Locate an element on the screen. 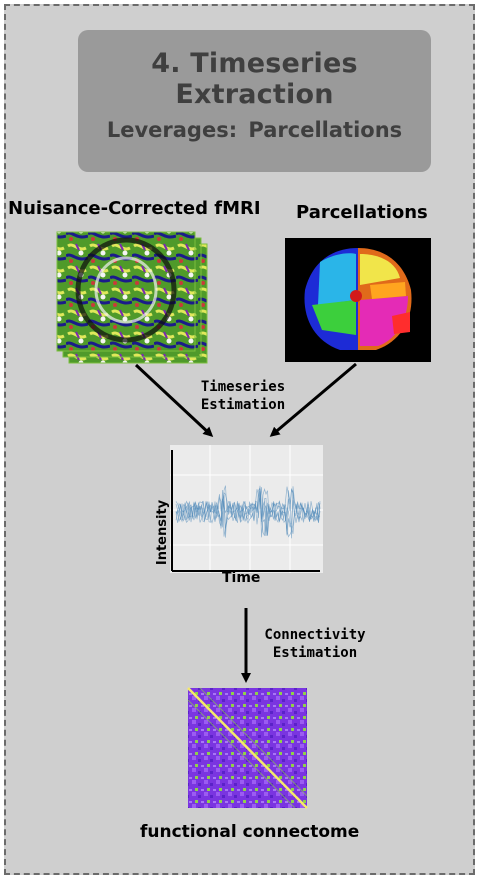 The height and width of the screenshot is (881, 483). arrow-parcellation-to-plot is located at coordinates (313, 399).